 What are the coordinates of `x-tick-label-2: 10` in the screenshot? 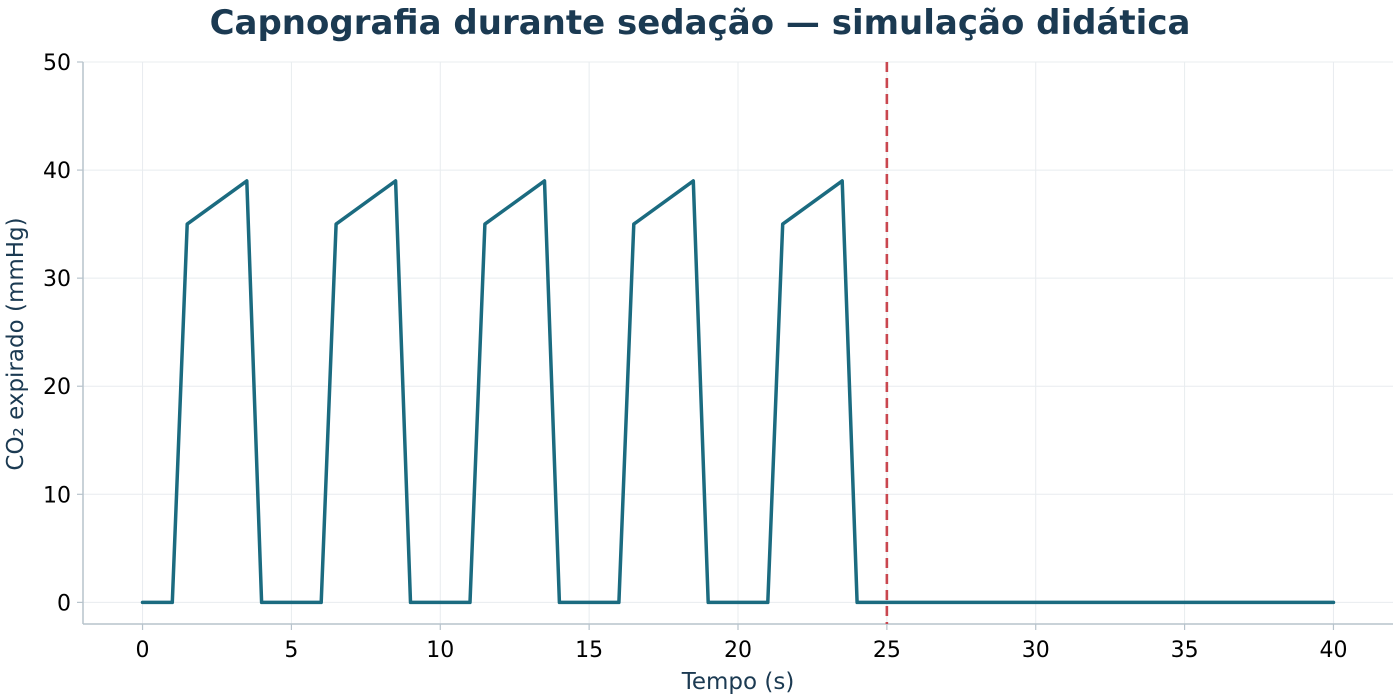 It's located at (440, 650).